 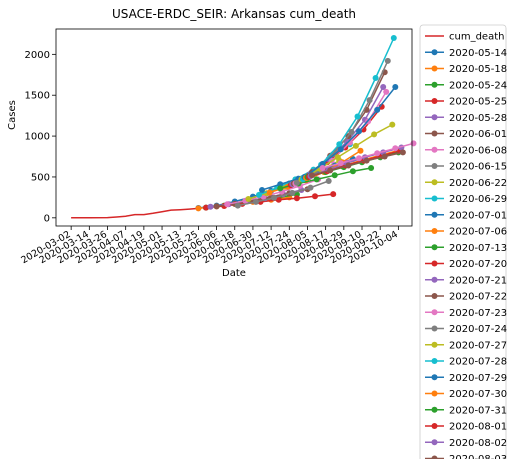 I want to click on legend-label: 2020-08-03, so click(x=478, y=456).